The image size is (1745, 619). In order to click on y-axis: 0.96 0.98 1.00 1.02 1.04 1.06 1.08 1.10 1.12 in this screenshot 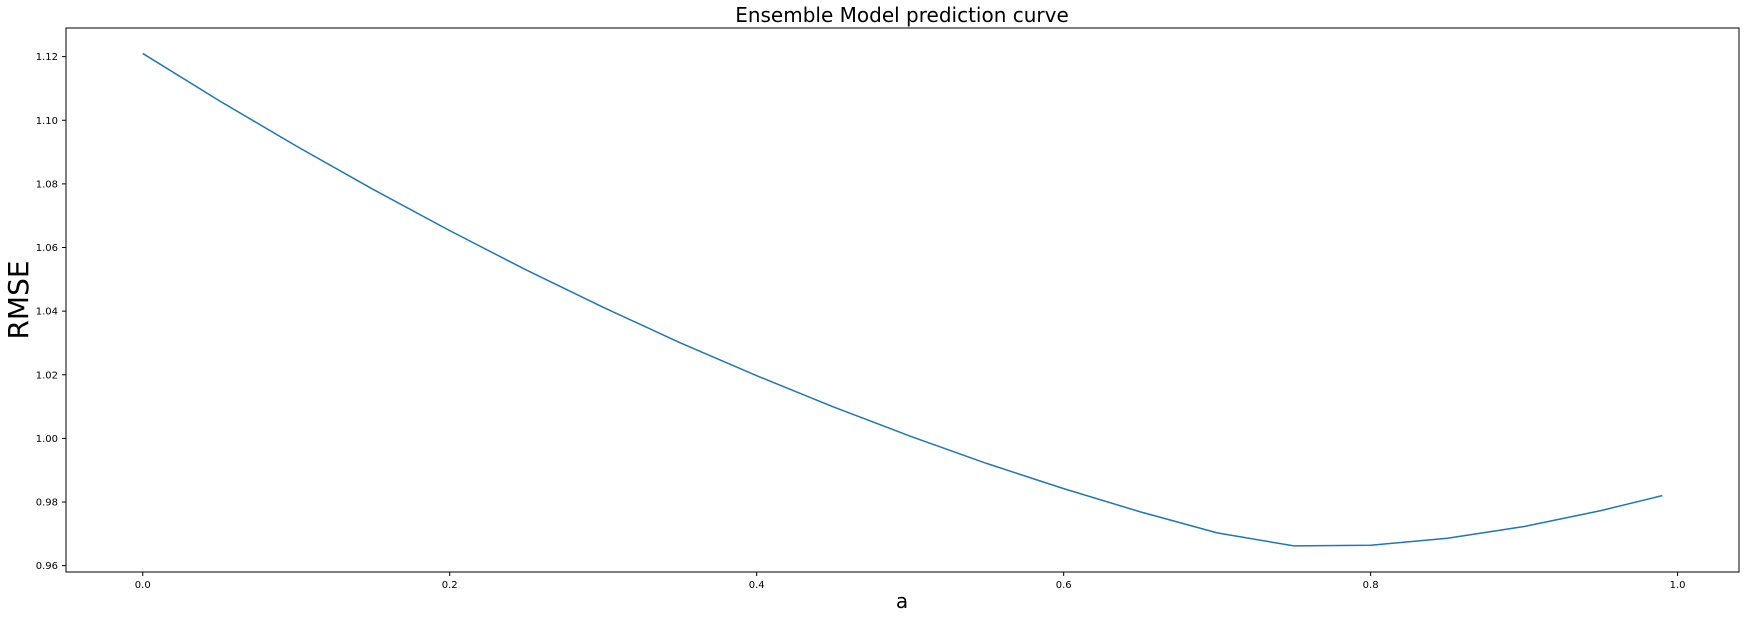, I will do `click(51, 312)`.